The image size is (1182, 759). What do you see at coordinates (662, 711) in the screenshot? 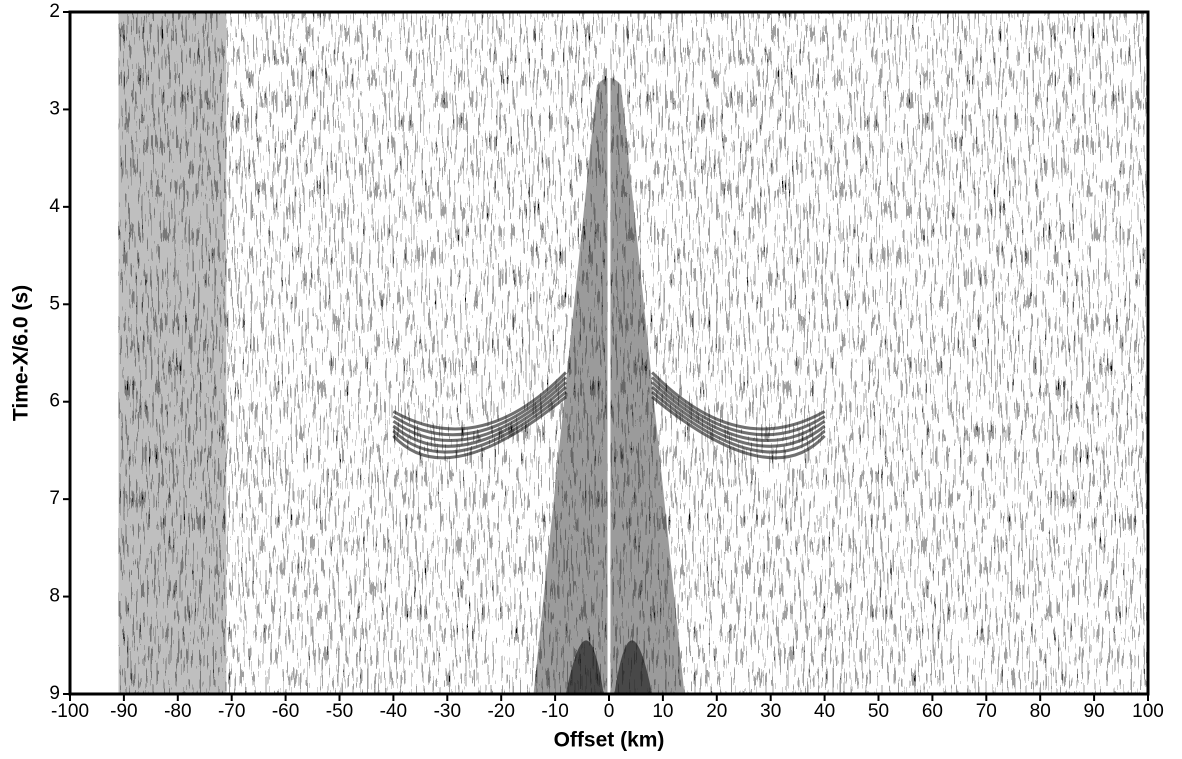
I see `x-tick-label: 10` at bounding box center [662, 711].